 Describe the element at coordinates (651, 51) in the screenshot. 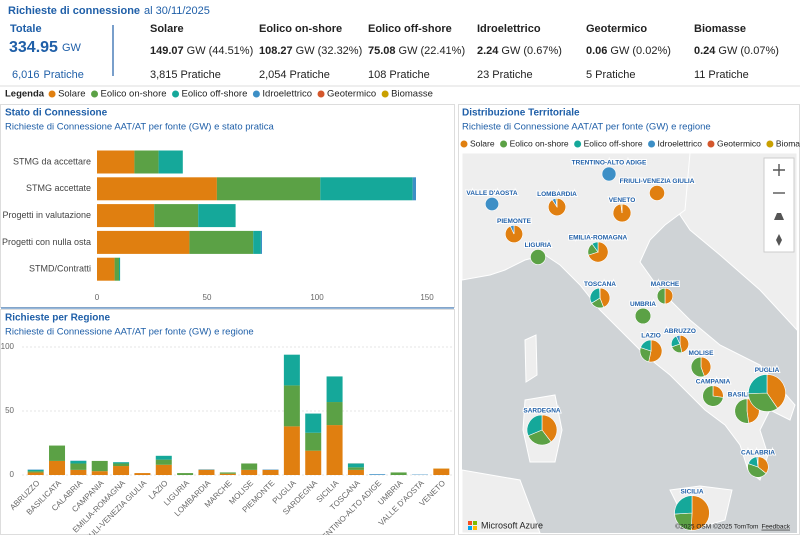

I see `source-share: (0.02%)` at that location.